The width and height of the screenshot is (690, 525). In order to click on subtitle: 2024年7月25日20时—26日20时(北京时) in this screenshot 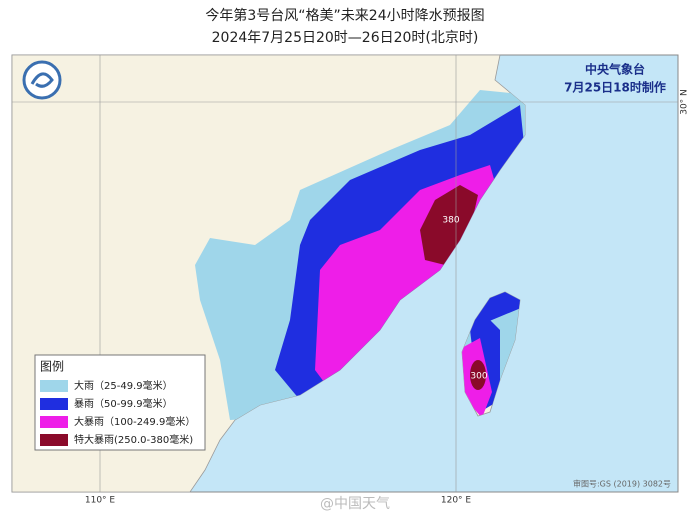, I will do `click(345, 38)`.